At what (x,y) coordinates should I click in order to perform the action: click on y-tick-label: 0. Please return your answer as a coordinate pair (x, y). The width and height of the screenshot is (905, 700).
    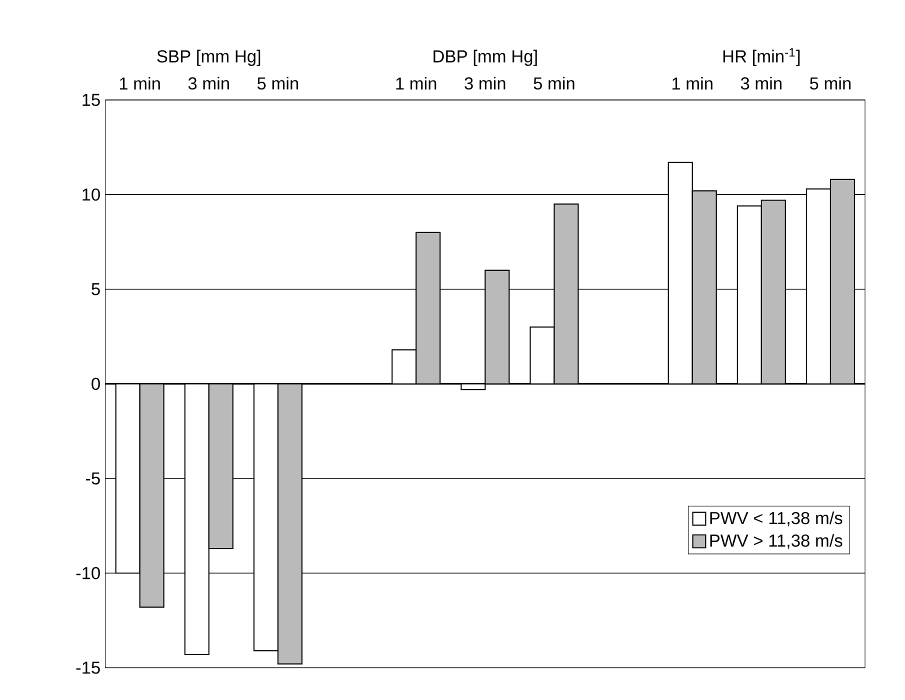
    Looking at the image, I should click on (96, 384).